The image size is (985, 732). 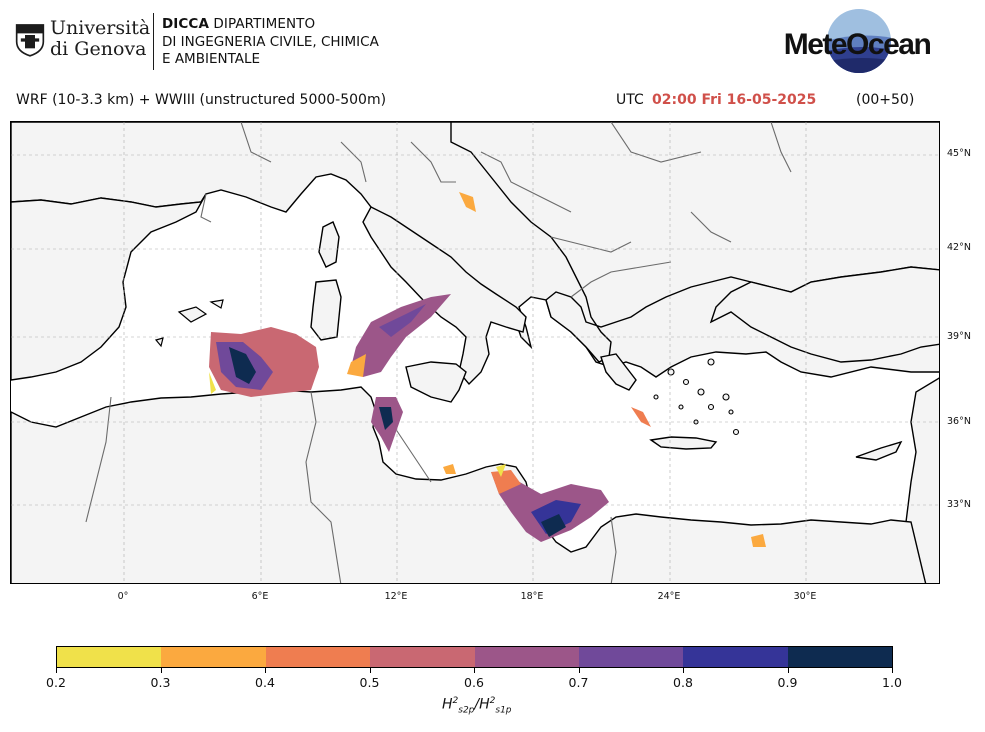 I want to click on lat-label-33: 33°N, so click(x=959, y=504).